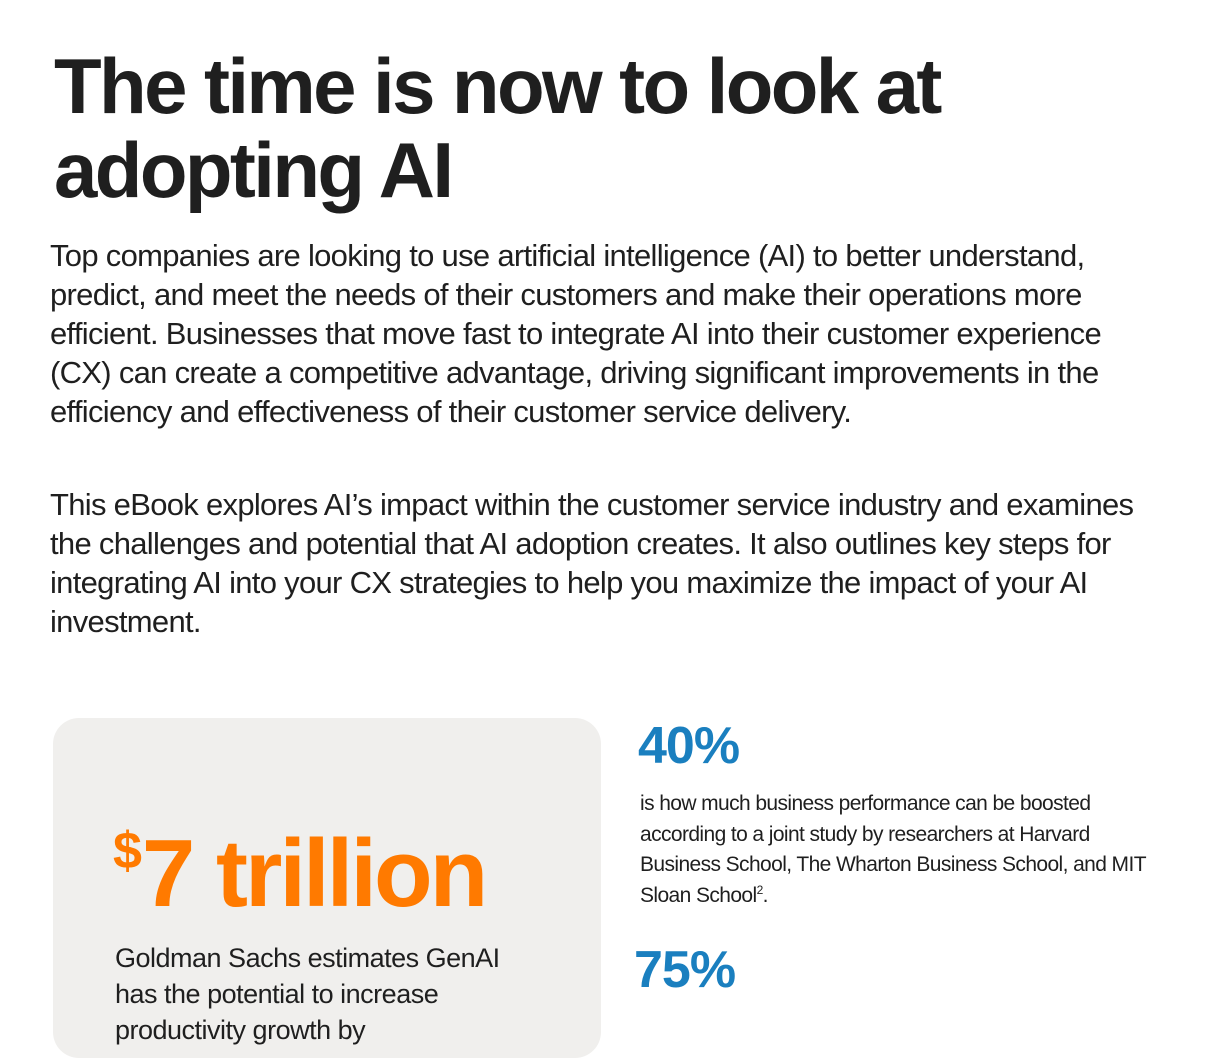 This screenshot has width=1206, height=1058. I want to click on big-stat-value: $7 trillion, so click(300, 862).